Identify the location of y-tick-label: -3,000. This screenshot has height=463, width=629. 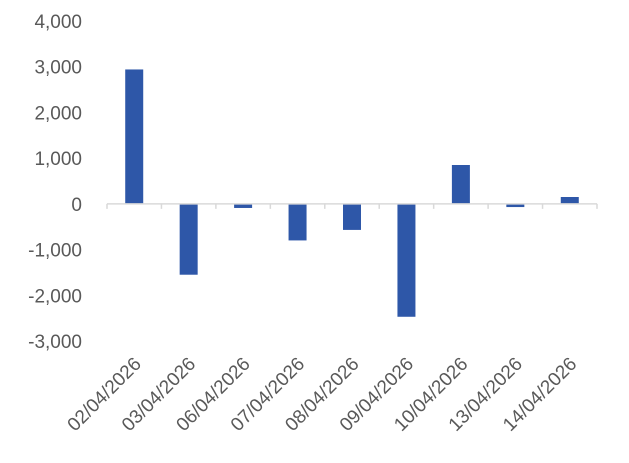
(55, 342).